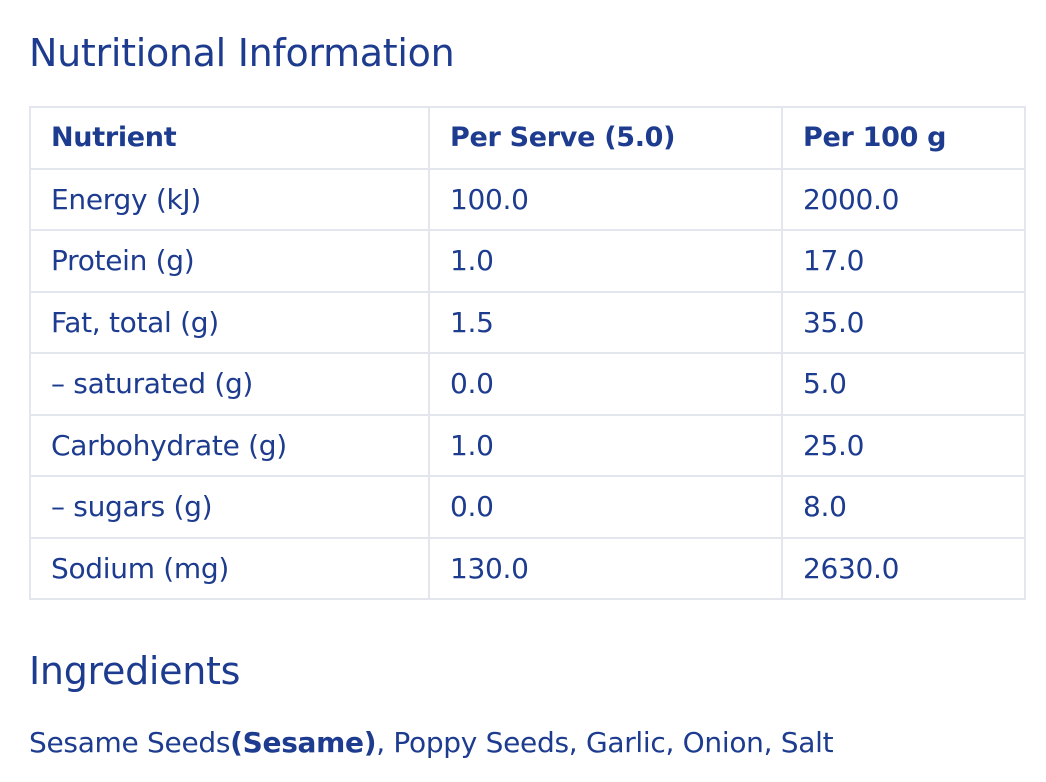 The height and width of the screenshot is (782, 1046). Describe the element at coordinates (903, 384) in the screenshot. I see `per-100g-value: 5.0` at that location.